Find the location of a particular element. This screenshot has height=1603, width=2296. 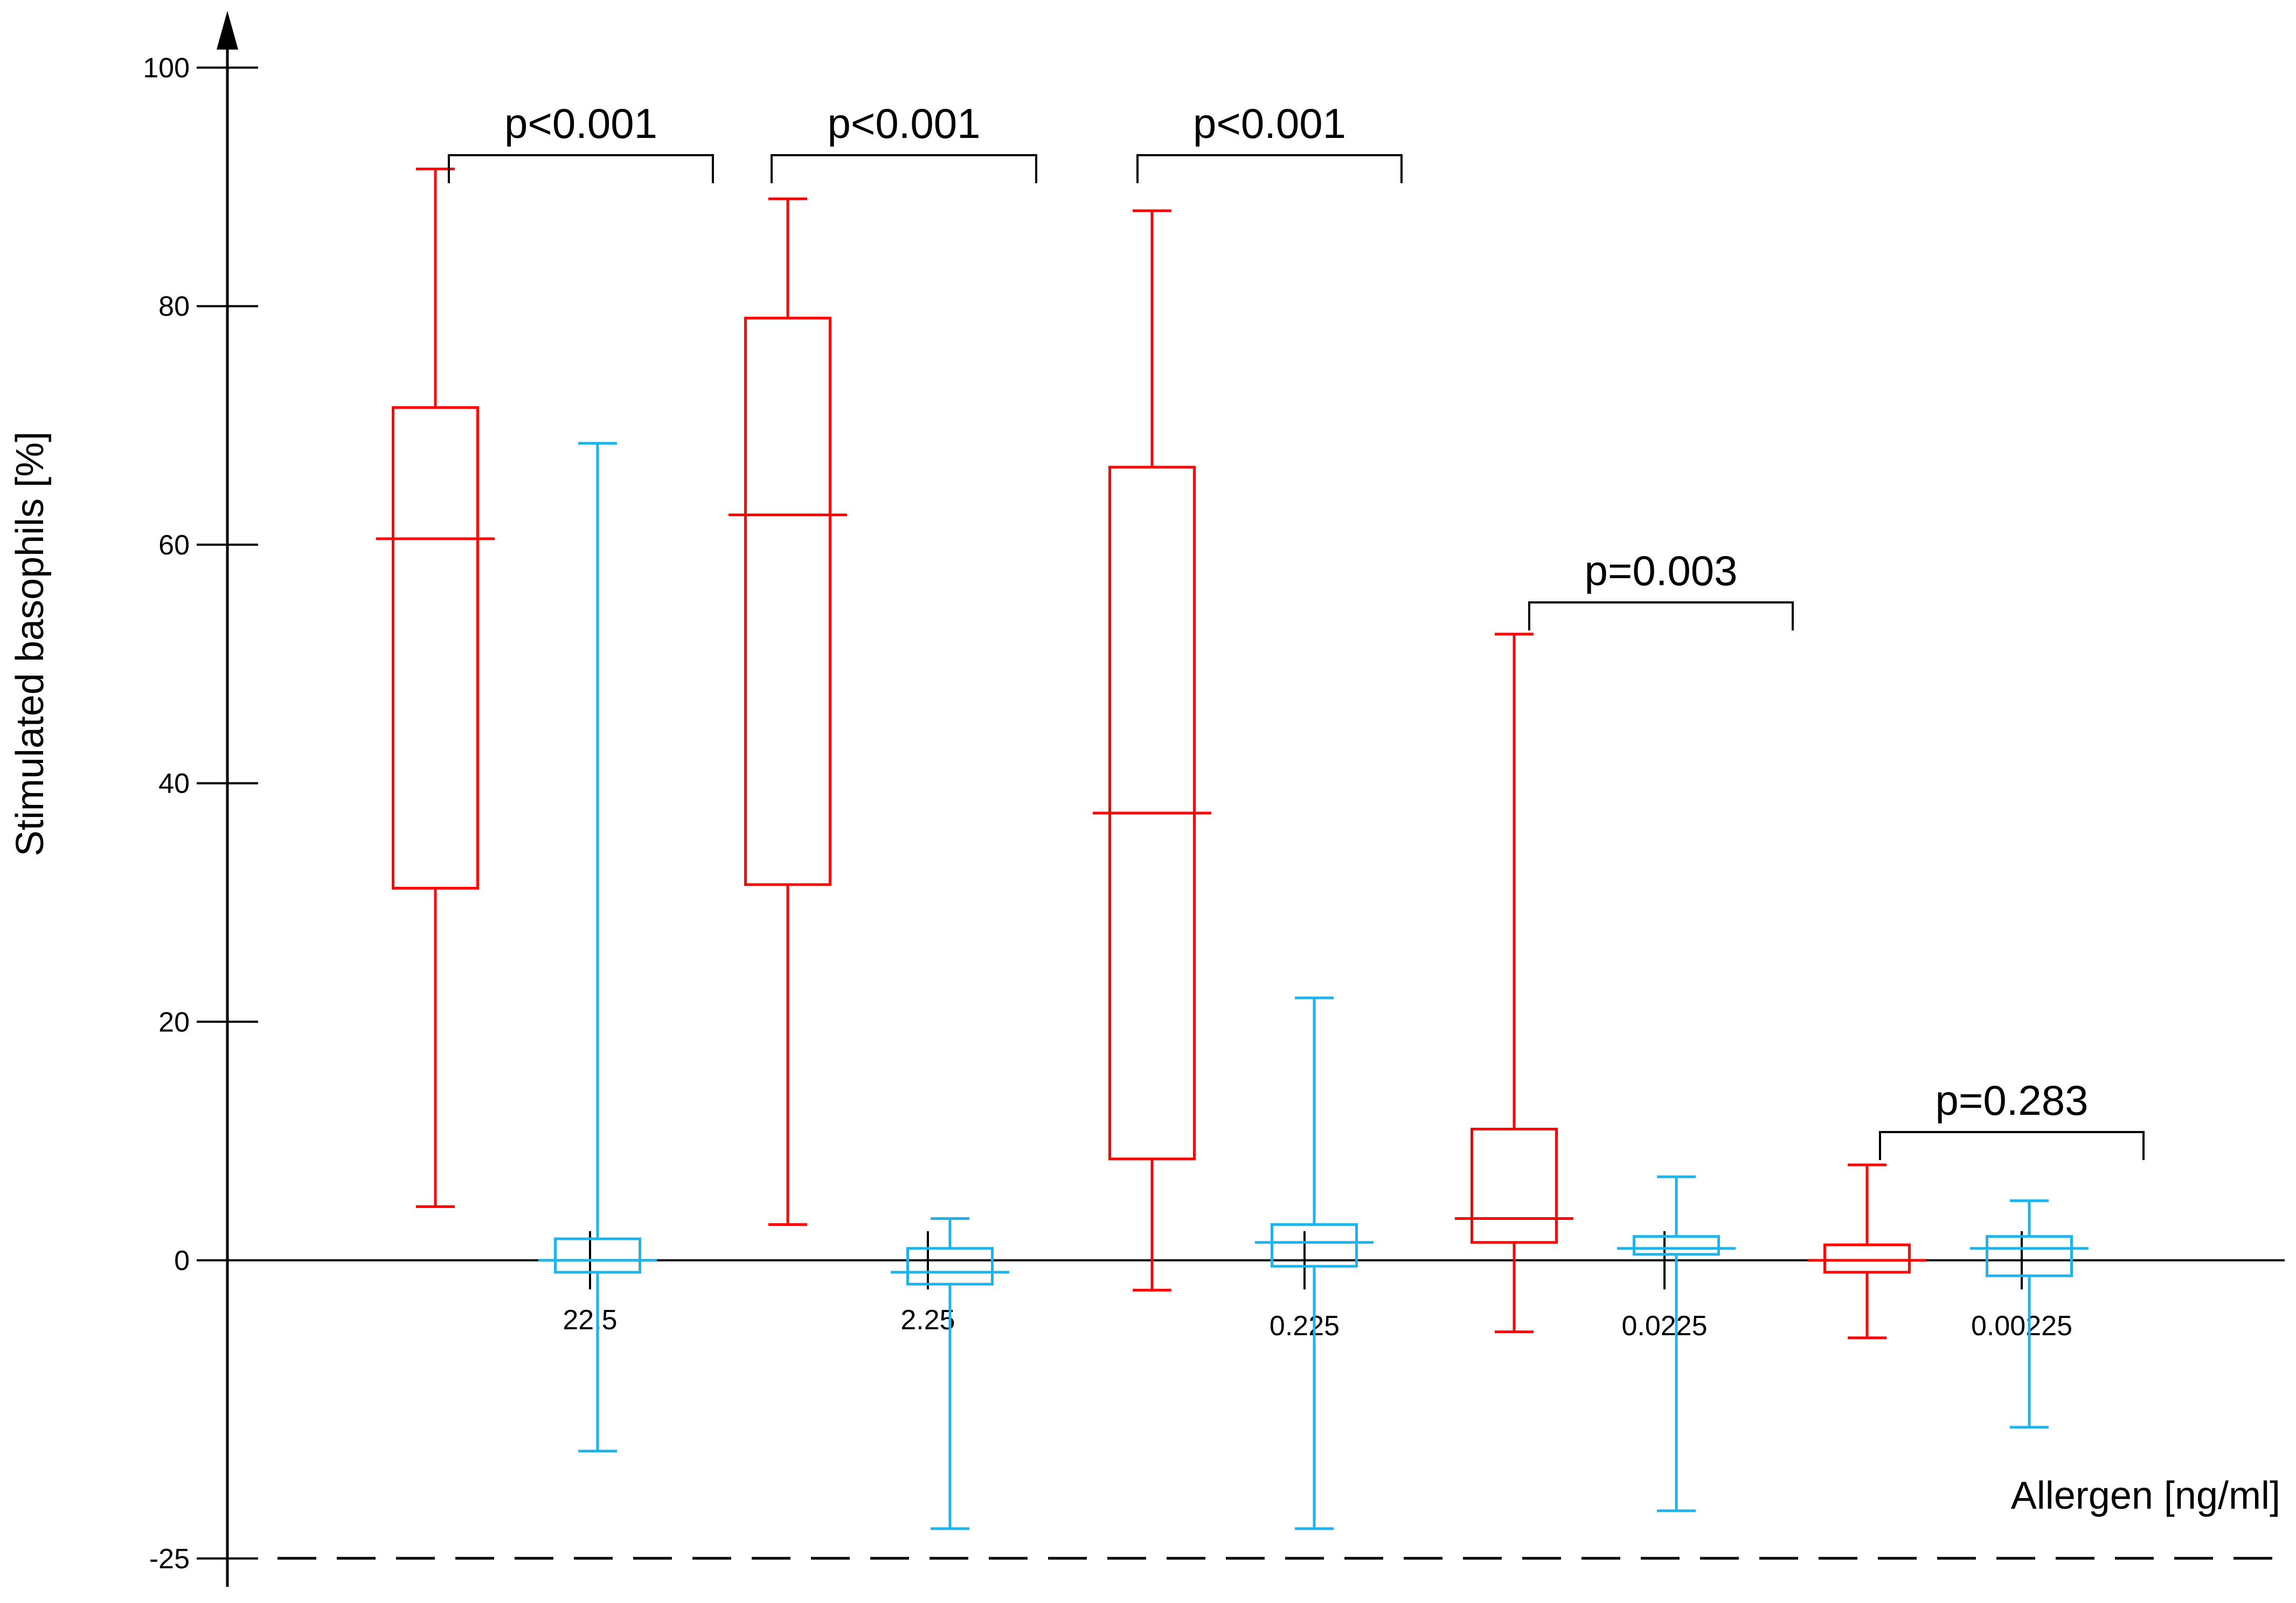

category-label: 0.00225 is located at coordinates (2021, 1326).